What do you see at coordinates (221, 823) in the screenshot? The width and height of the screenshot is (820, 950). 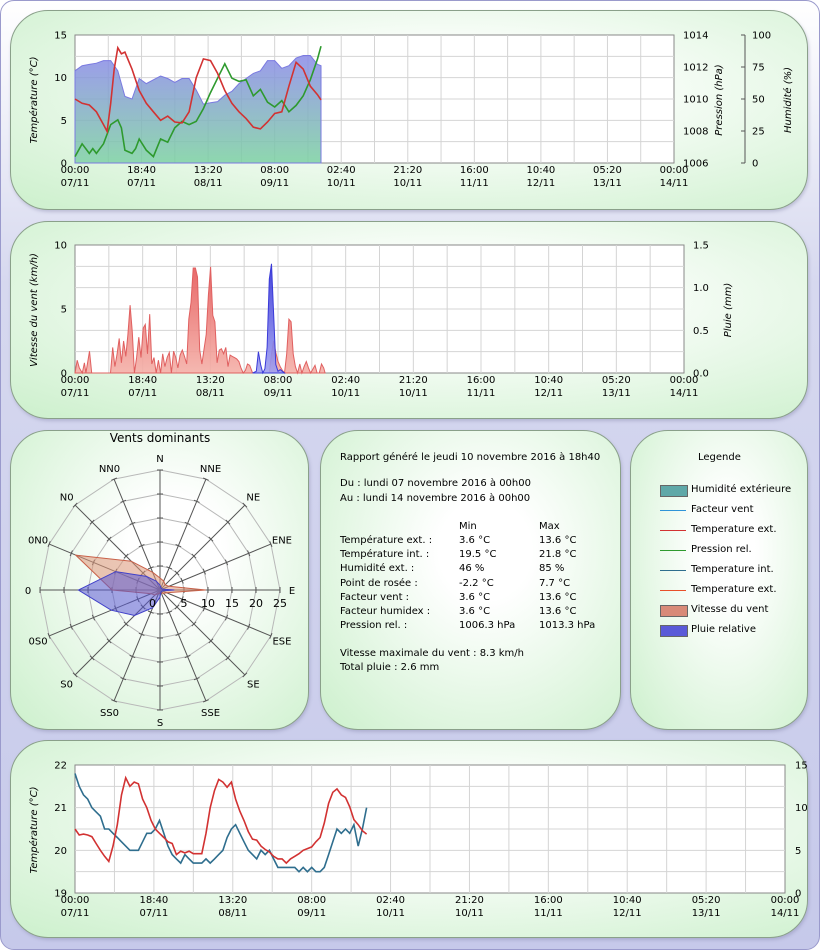 I see `temperature-int-line` at bounding box center [221, 823].